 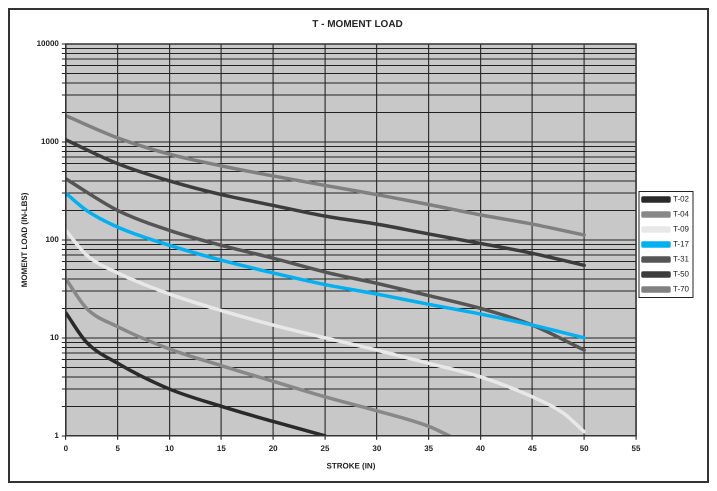 I want to click on chart-title: T - MOMENT LOAD, so click(x=357, y=24).